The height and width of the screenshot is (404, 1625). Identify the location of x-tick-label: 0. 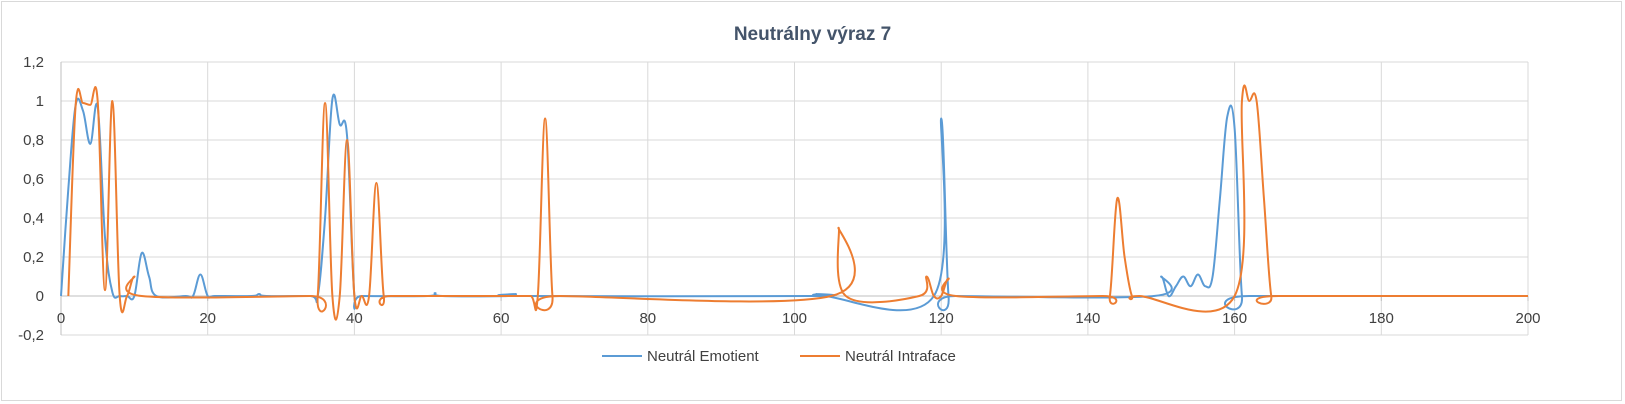
(61, 318).